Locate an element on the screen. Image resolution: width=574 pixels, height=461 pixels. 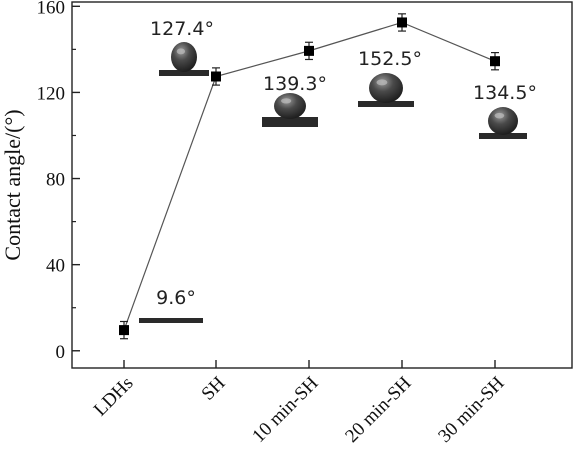
x-tick-label: SH is located at coordinates (214, 388).